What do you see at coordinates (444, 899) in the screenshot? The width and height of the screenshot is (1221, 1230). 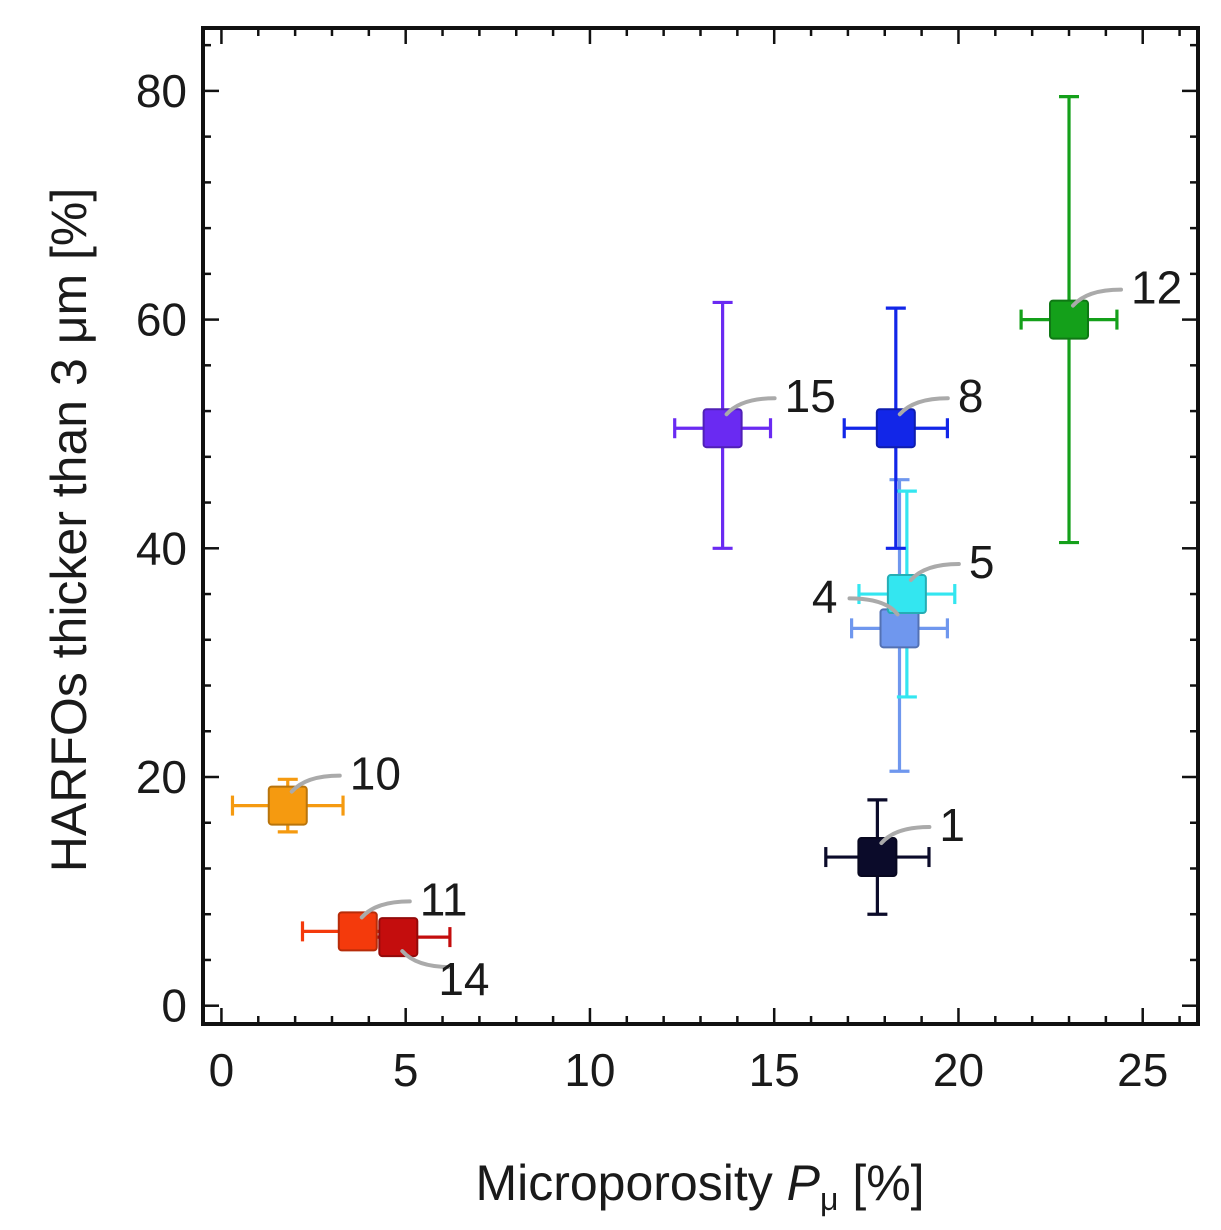 I see `point-label-11: 11` at bounding box center [444, 899].